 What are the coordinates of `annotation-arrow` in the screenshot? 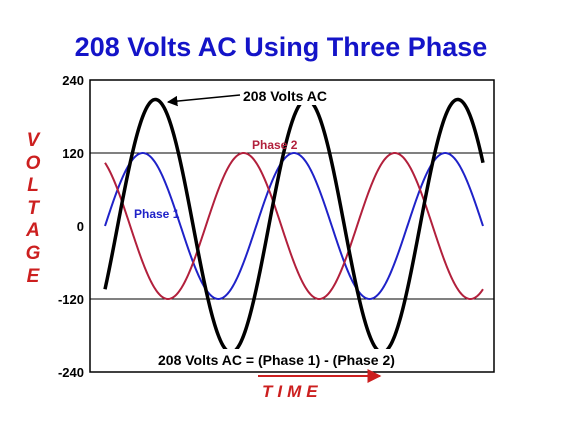 It's located at (203, 100).